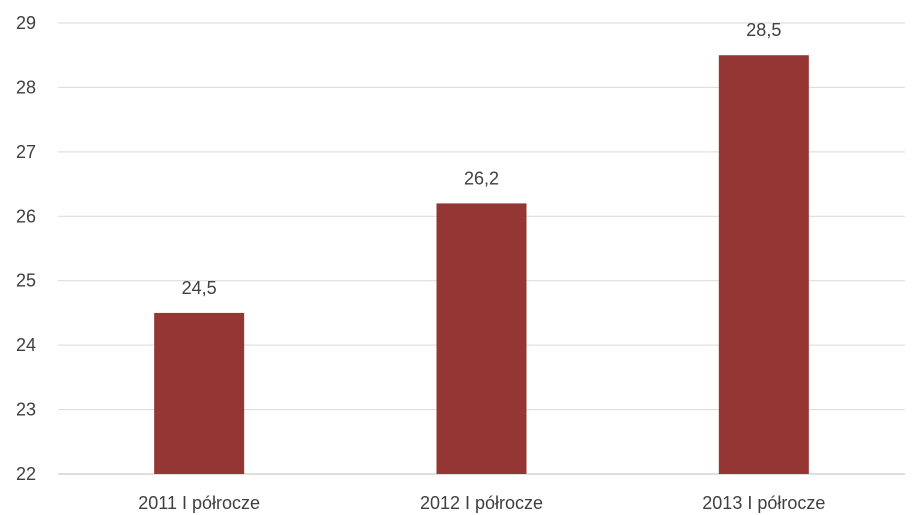 Image resolution: width=915 pixels, height=515 pixels. What do you see at coordinates (481, 178) in the screenshot?
I see `data-label: 26,2` at bounding box center [481, 178].